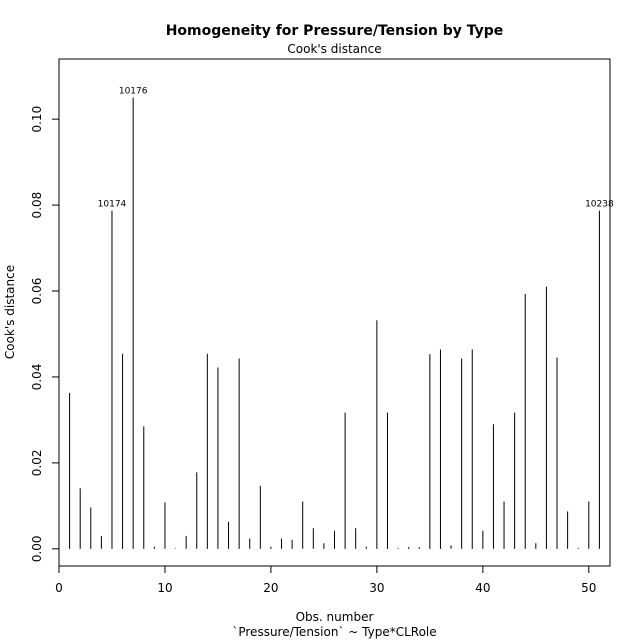  I want to click on x-tick-label: 40, so click(482, 588).